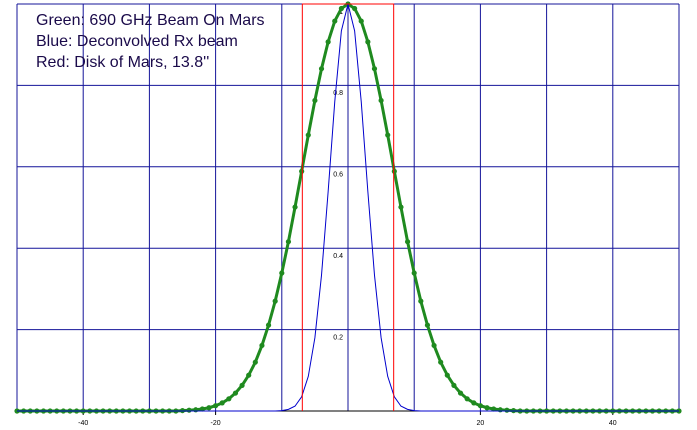 The height and width of the screenshot is (430, 697). I want to click on y-tick-label: 0.2, so click(338, 337).